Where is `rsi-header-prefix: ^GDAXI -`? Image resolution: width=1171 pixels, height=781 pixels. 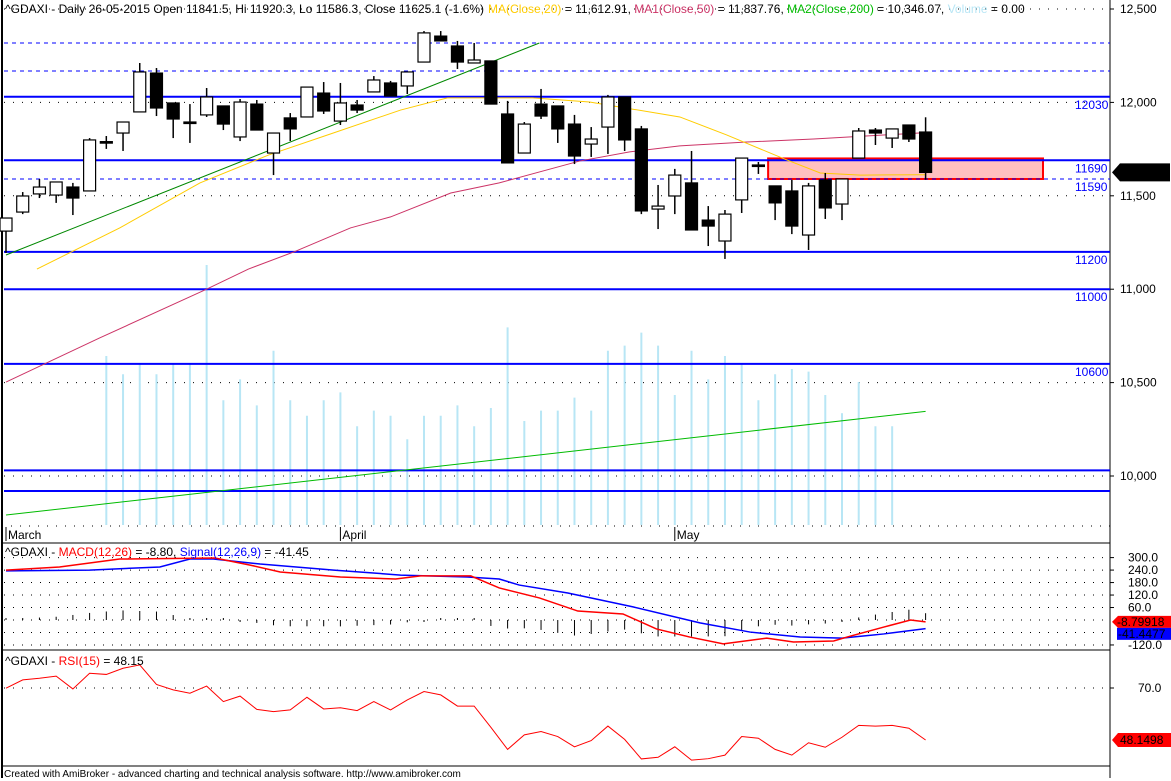 rsi-header-prefix: ^GDAXI - is located at coordinates (32, 661).